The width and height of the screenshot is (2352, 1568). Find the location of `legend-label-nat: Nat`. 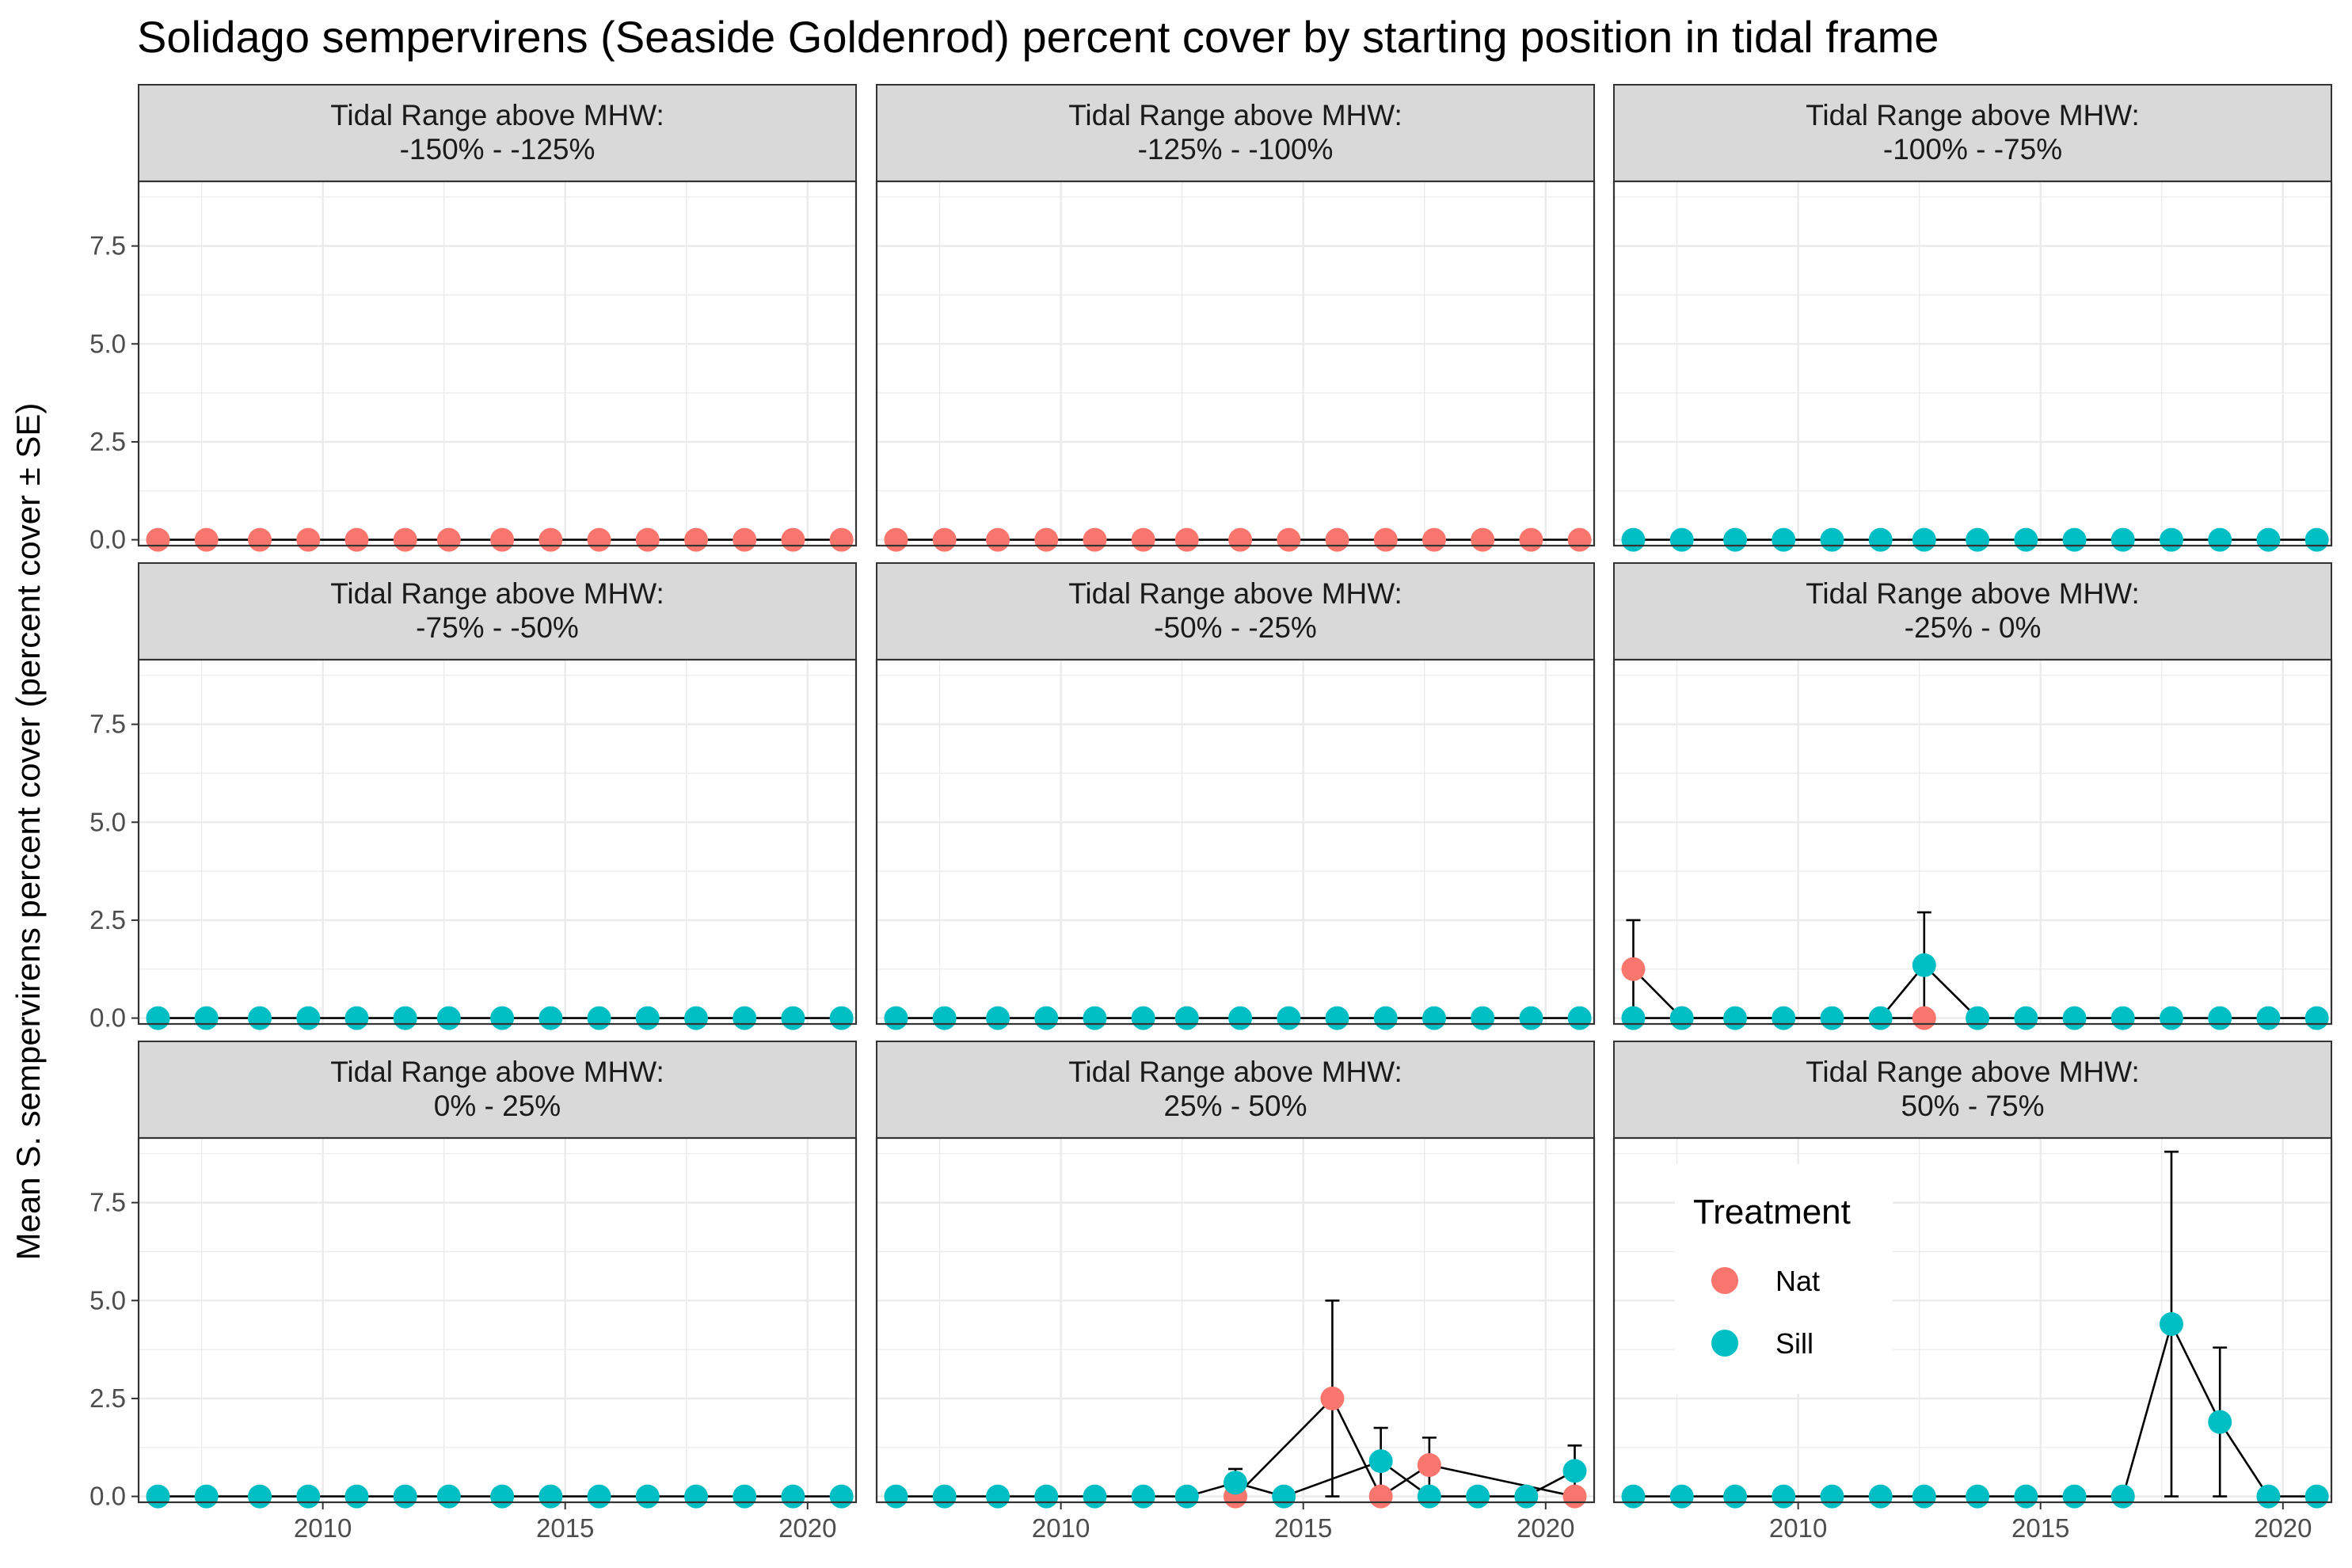

legend-label-nat: Nat is located at coordinates (1797, 1281).